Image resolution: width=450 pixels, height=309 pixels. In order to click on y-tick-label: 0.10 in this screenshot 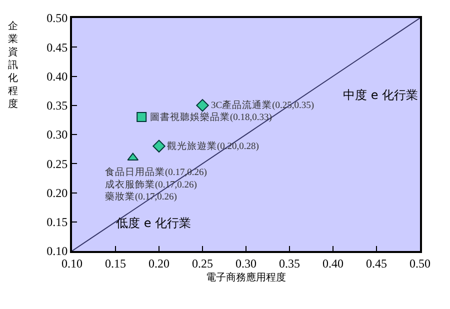, I will do `click(57, 251)`.